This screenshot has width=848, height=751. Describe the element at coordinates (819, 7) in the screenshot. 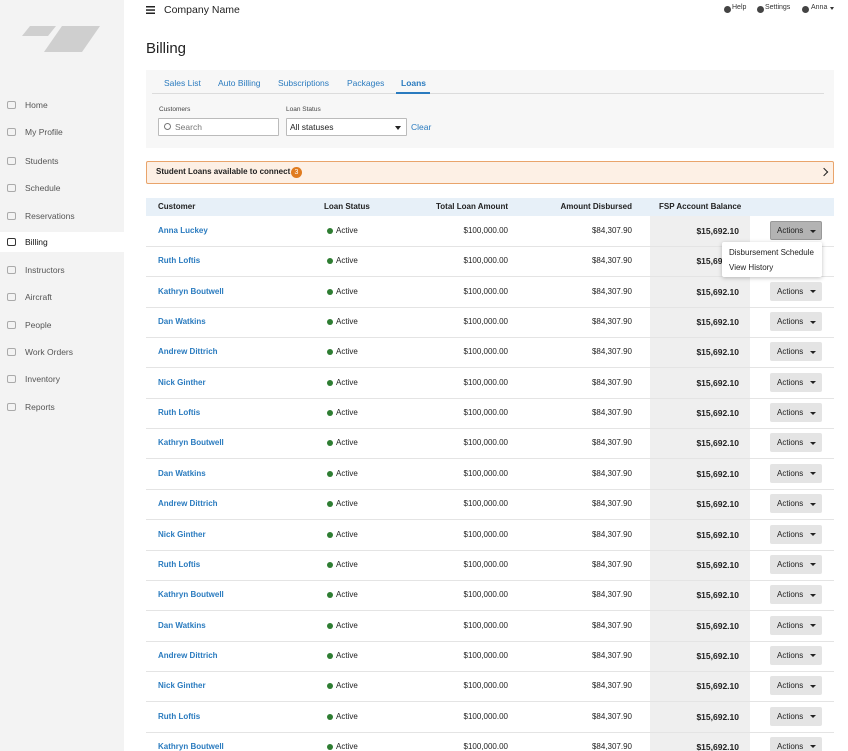

I see `topbar-link: Anna` at that location.